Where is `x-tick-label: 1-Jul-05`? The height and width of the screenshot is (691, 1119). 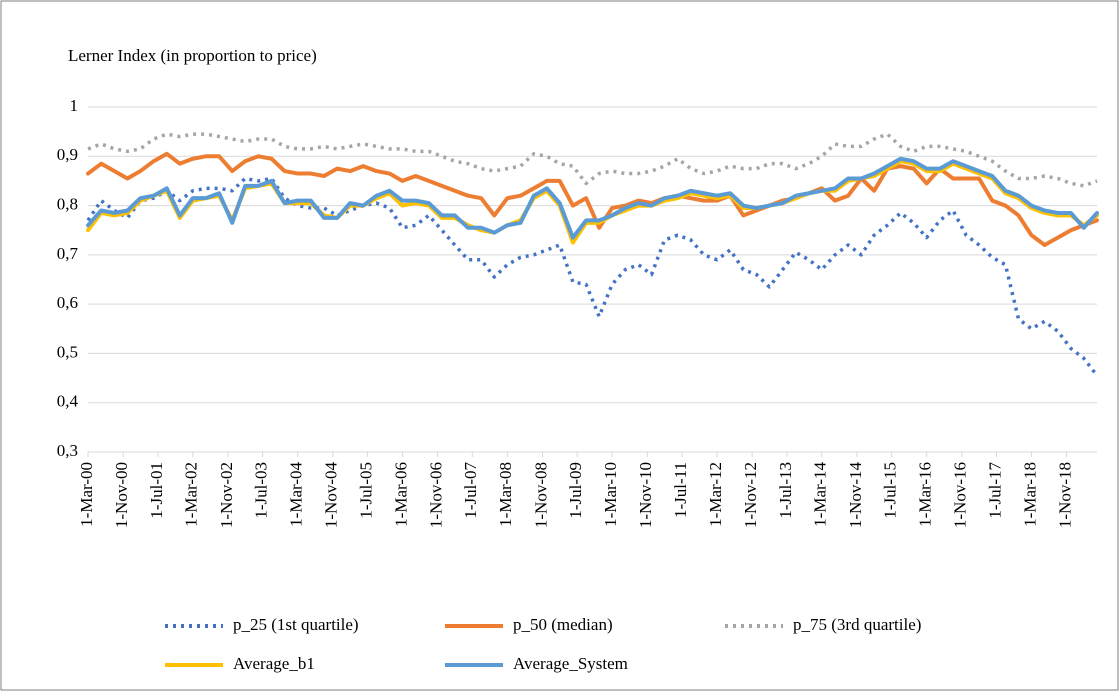
x-tick-label: 1-Jul-05 is located at coordinates (365, 490).